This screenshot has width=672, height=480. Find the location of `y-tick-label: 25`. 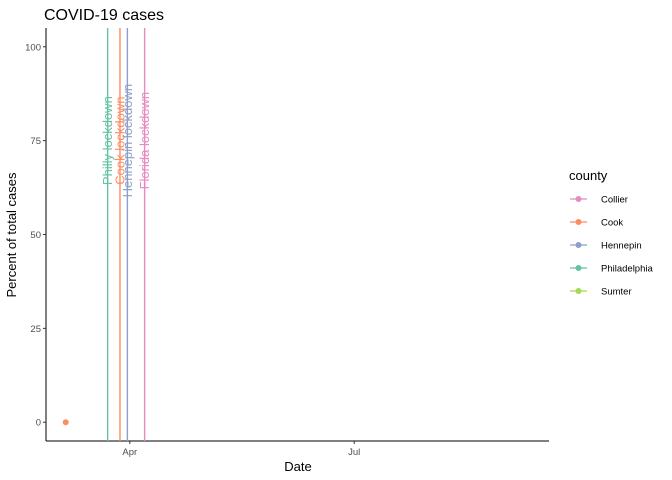

y-tick-label: 25 is located at coordinates (35, 329).